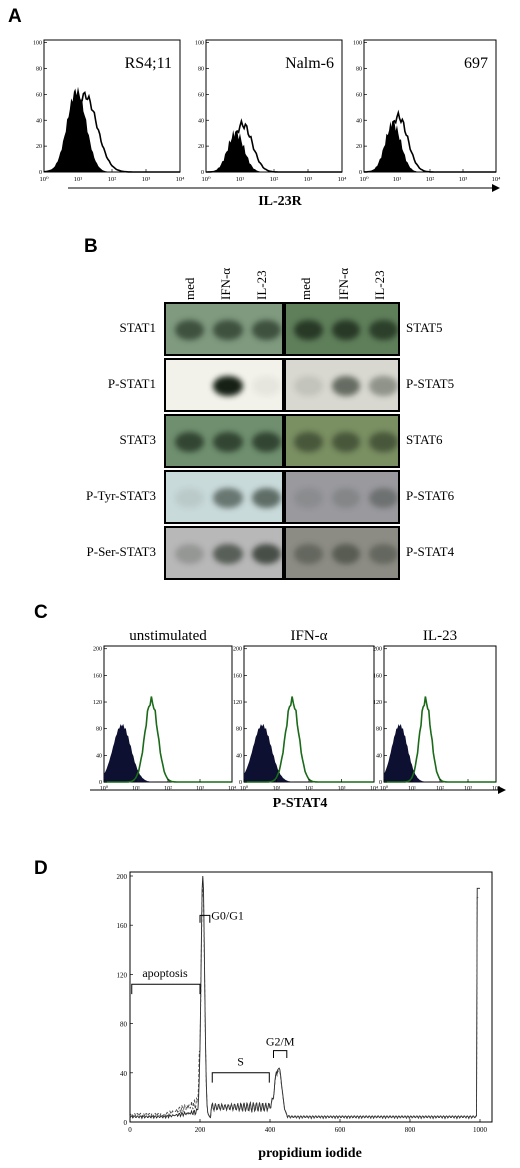  I want to click on y-tick-label: 100, so click(37, 44).